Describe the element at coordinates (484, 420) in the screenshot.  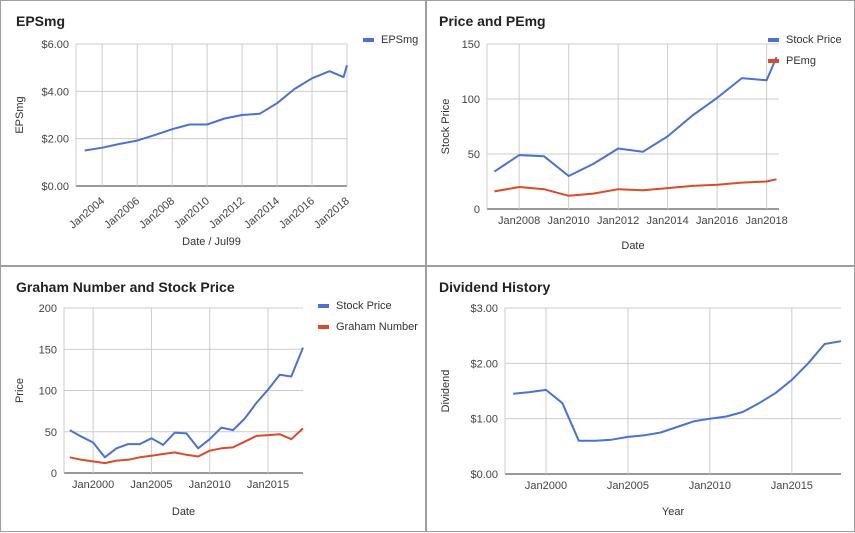
I see `y-tick-label: $1.00` at that location.